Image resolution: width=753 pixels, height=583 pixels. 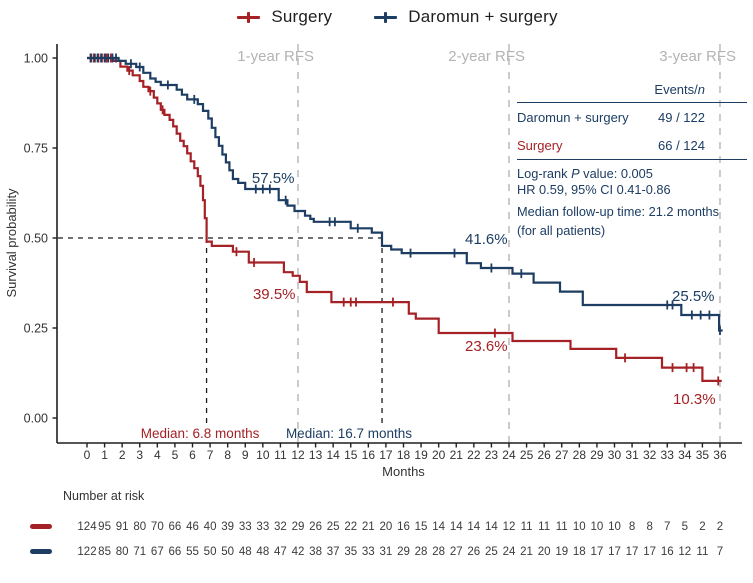 What do you see at coordinates (245, 552) in the screenshot?
I see `risk-count: 48` at bounding box center [245, 552].